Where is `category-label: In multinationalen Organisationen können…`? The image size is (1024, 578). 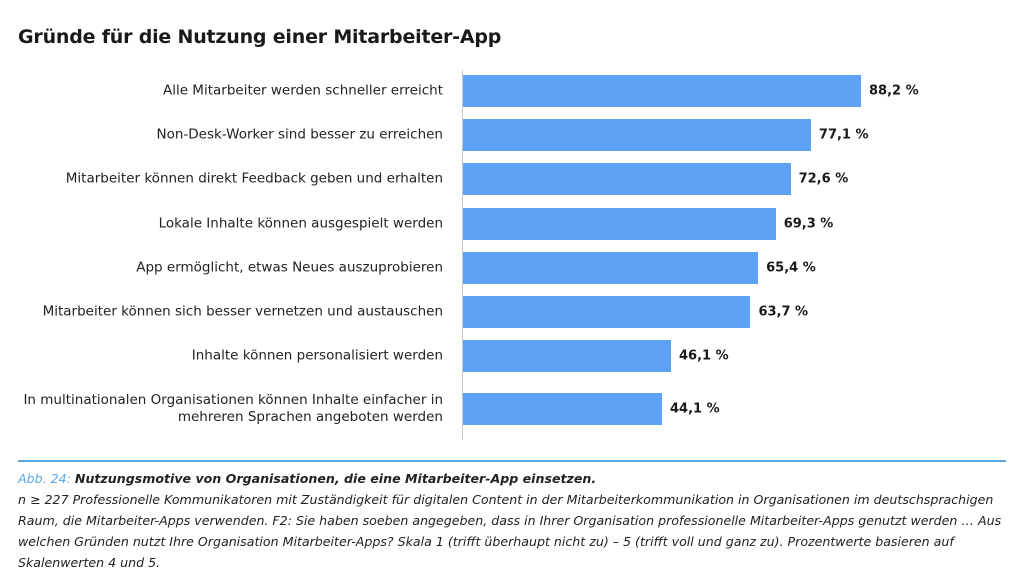 category-label: In multinationalen Organisationen können… is located at coordinates (233, 408).